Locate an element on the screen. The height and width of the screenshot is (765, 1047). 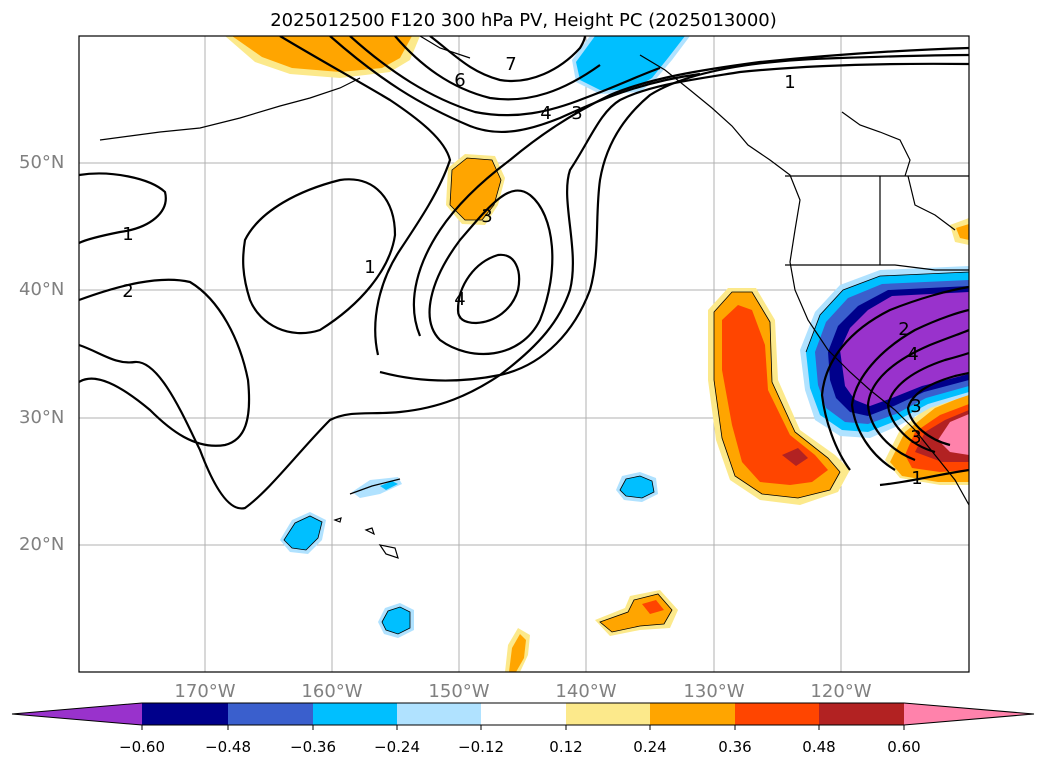
lon-label: 130°W is located at coordinates (714, 691).